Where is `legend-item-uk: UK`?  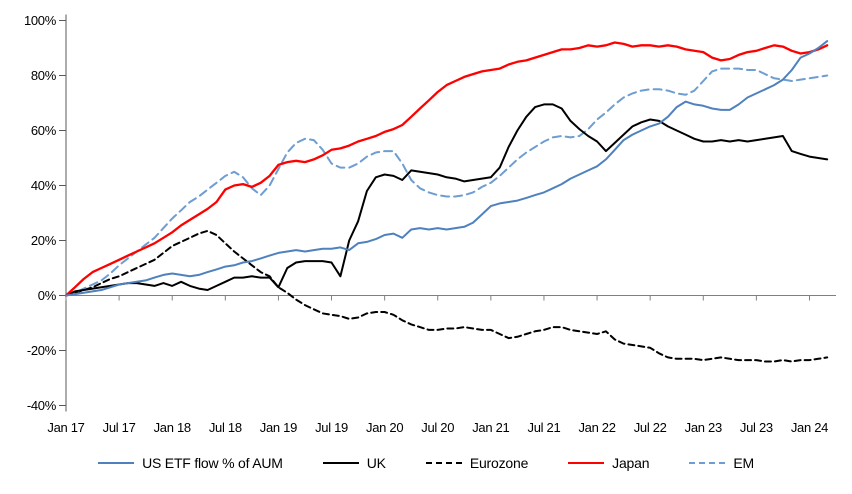 legend-item-uk: UK is located at coordinates (354, 463).